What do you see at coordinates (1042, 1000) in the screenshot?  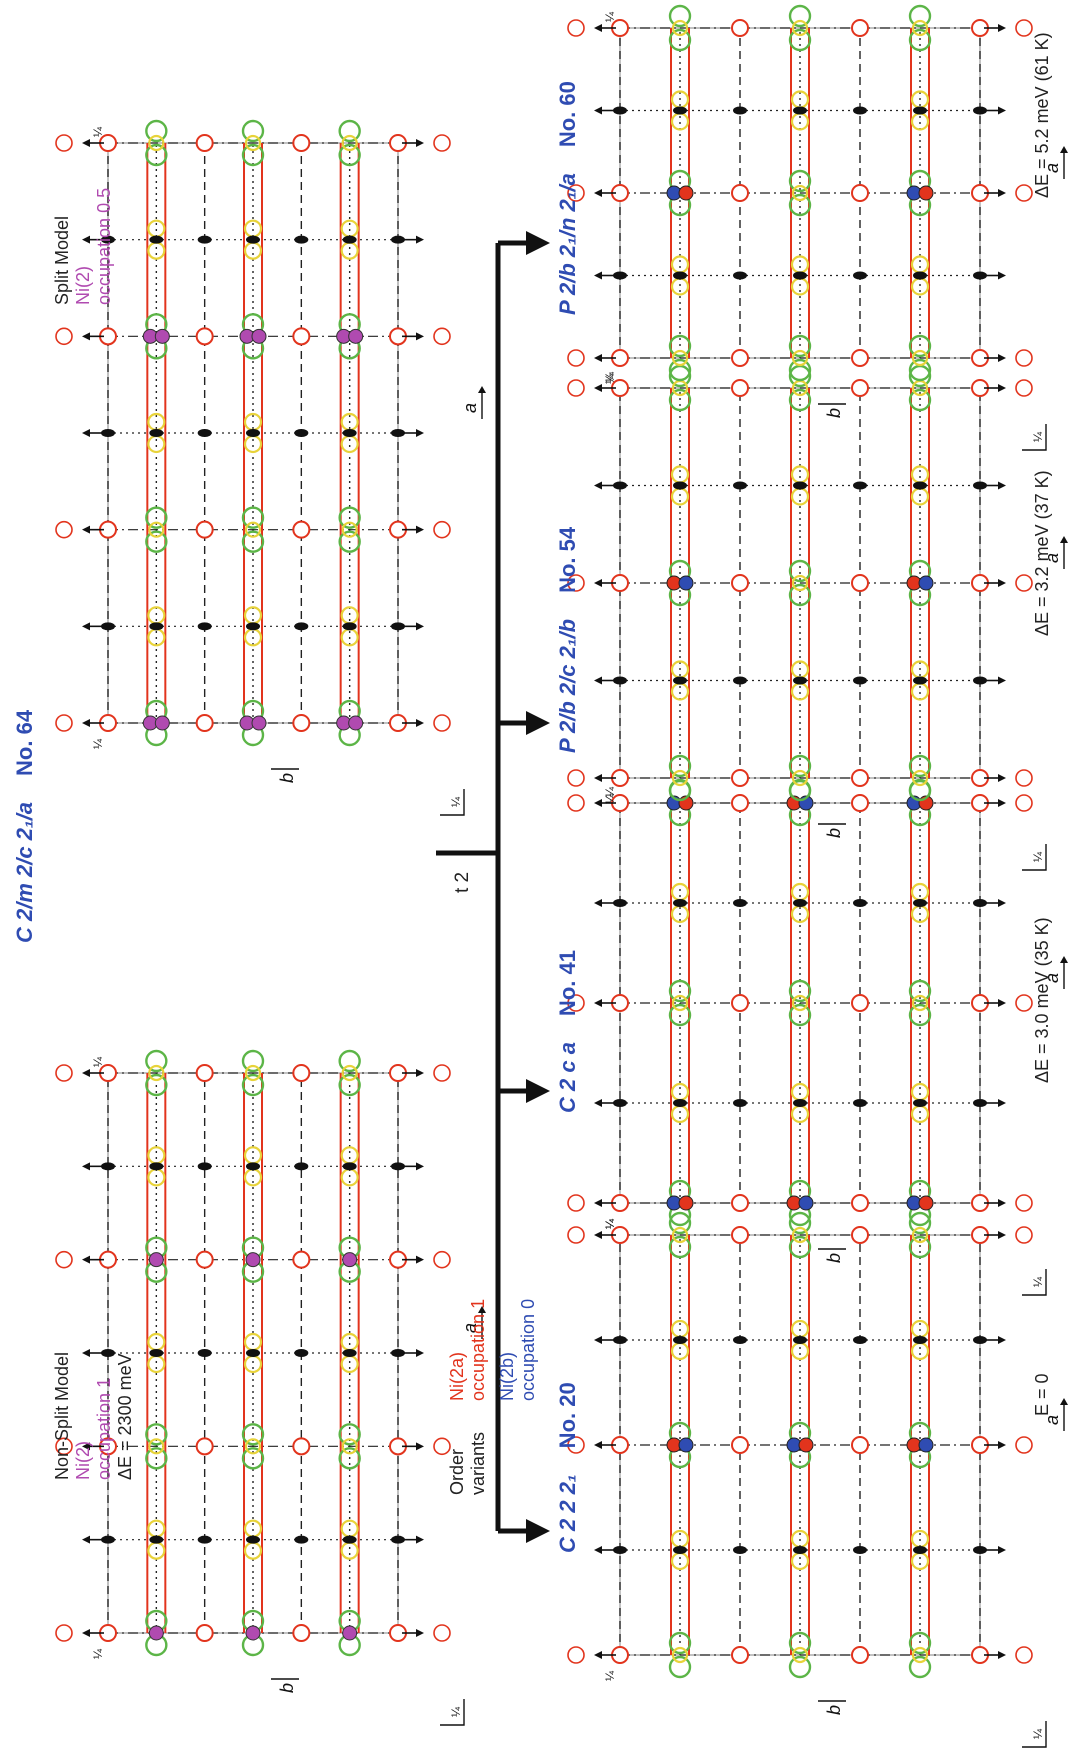 I see `variant-energy-2: ΔE = 3.0 meV (35 K)` at bounding box center [1042, 1000].